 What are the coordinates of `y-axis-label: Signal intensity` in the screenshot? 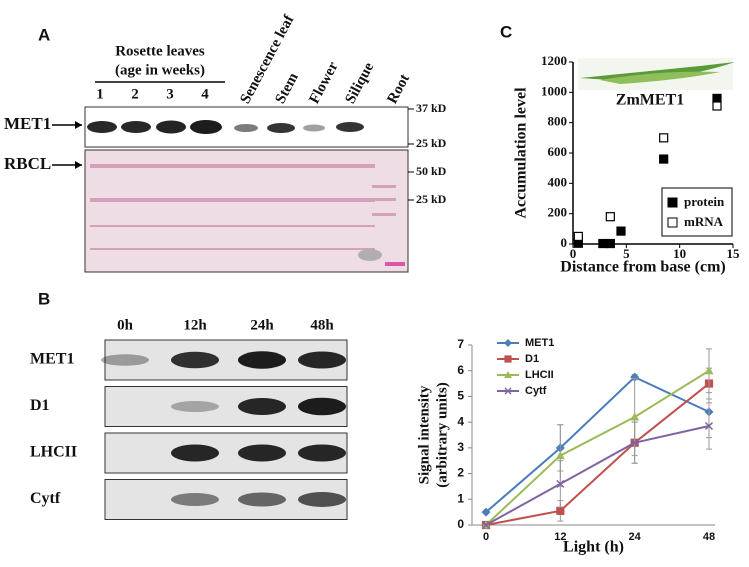 It's located at (424, 434).